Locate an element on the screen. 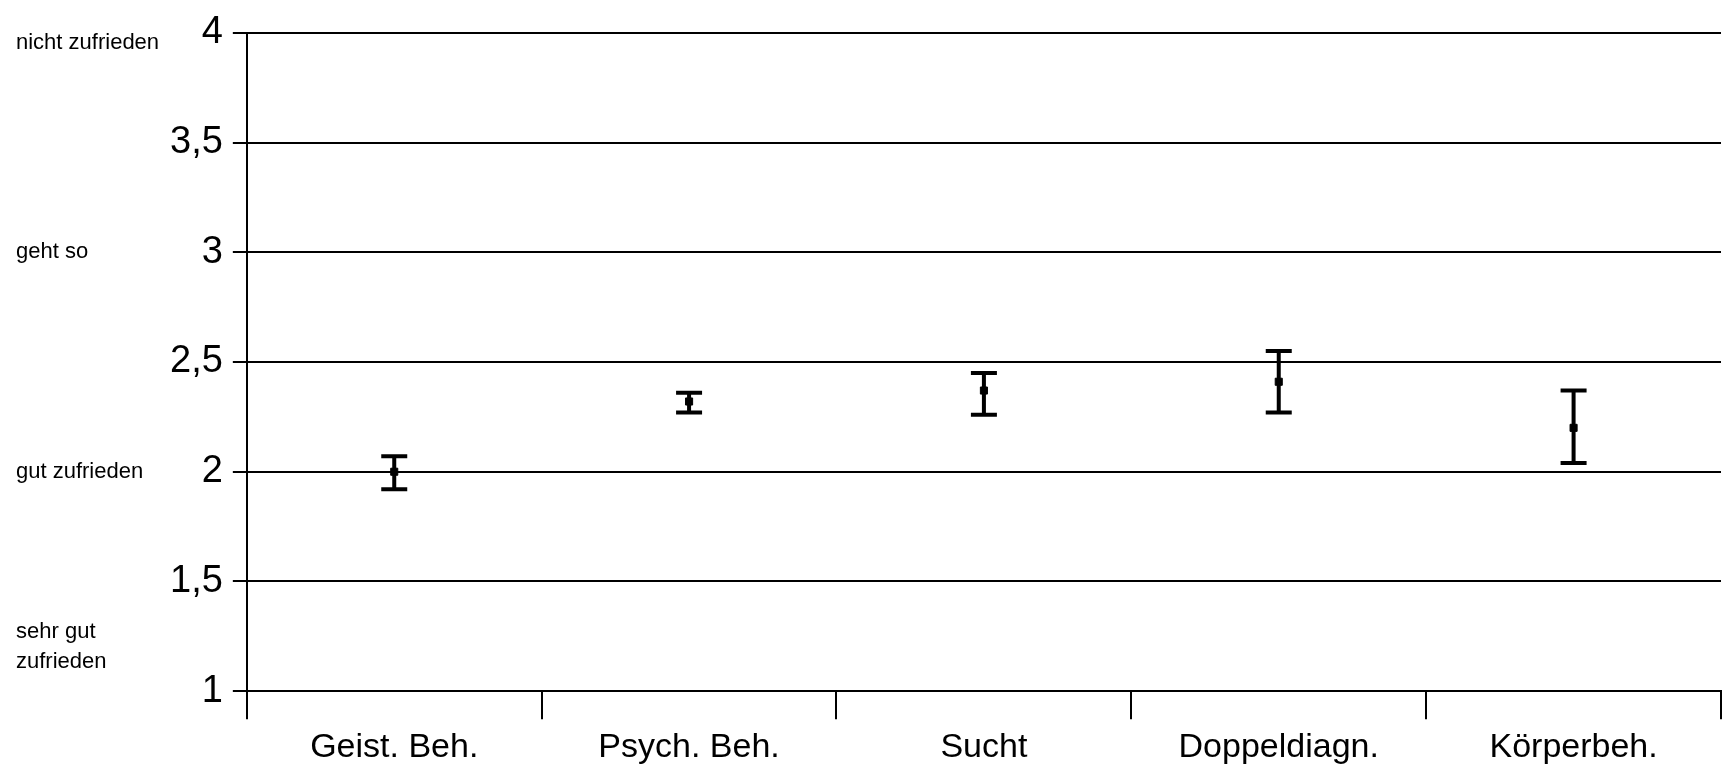 The image size is (1727, 784). text: sehr gut zufrieden is located at coordinates (61, 646).